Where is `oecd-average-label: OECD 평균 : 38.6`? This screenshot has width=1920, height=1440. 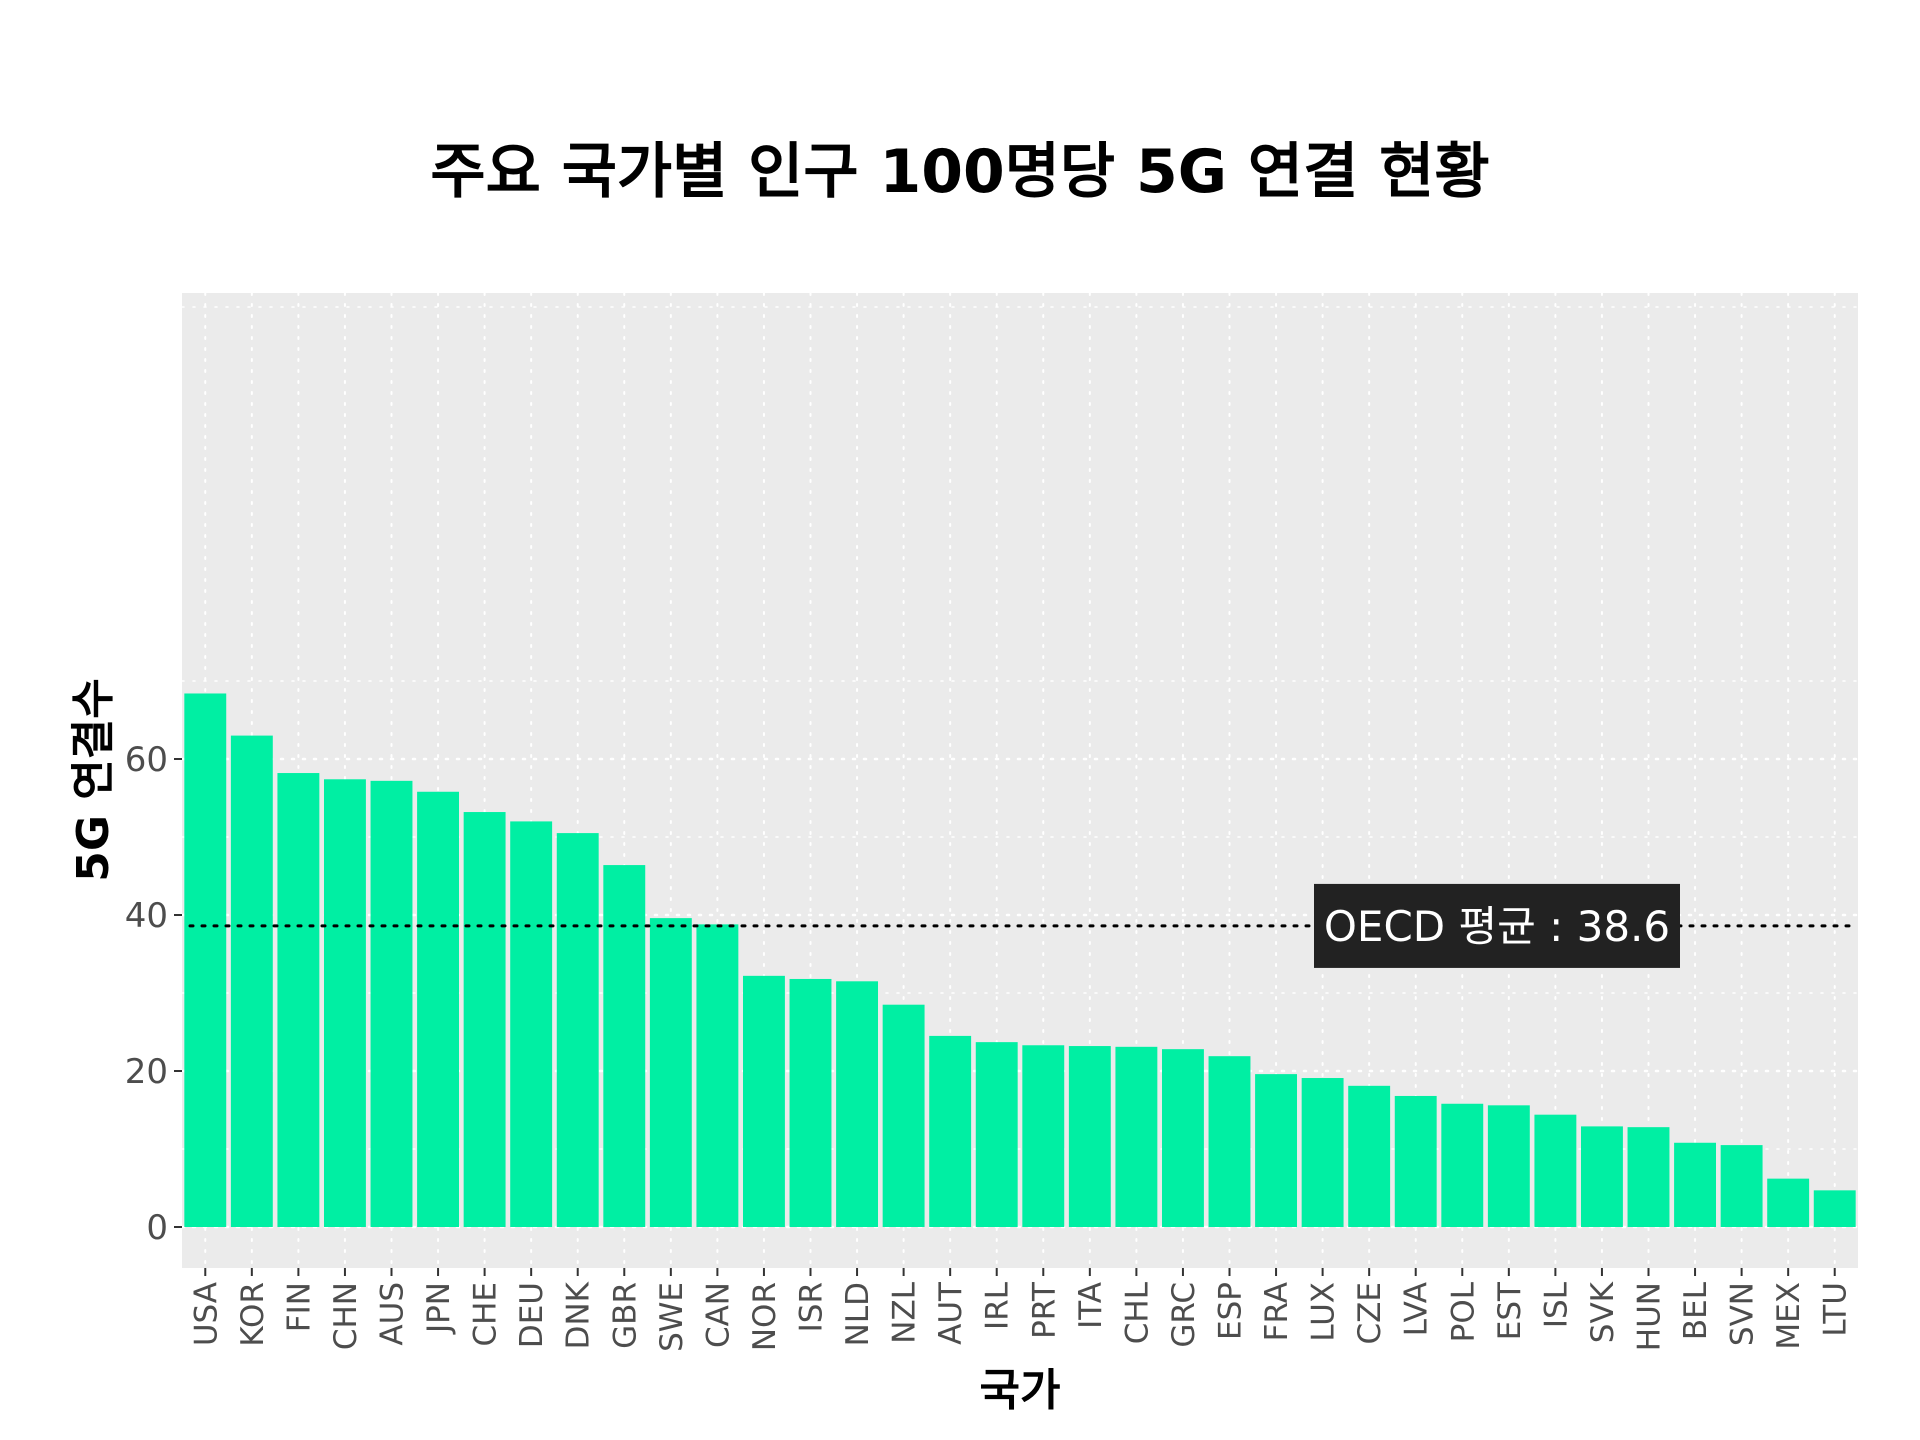
oecd-average-label: OECD 평균 : 38.6 is located at coordinates (1497, 926).